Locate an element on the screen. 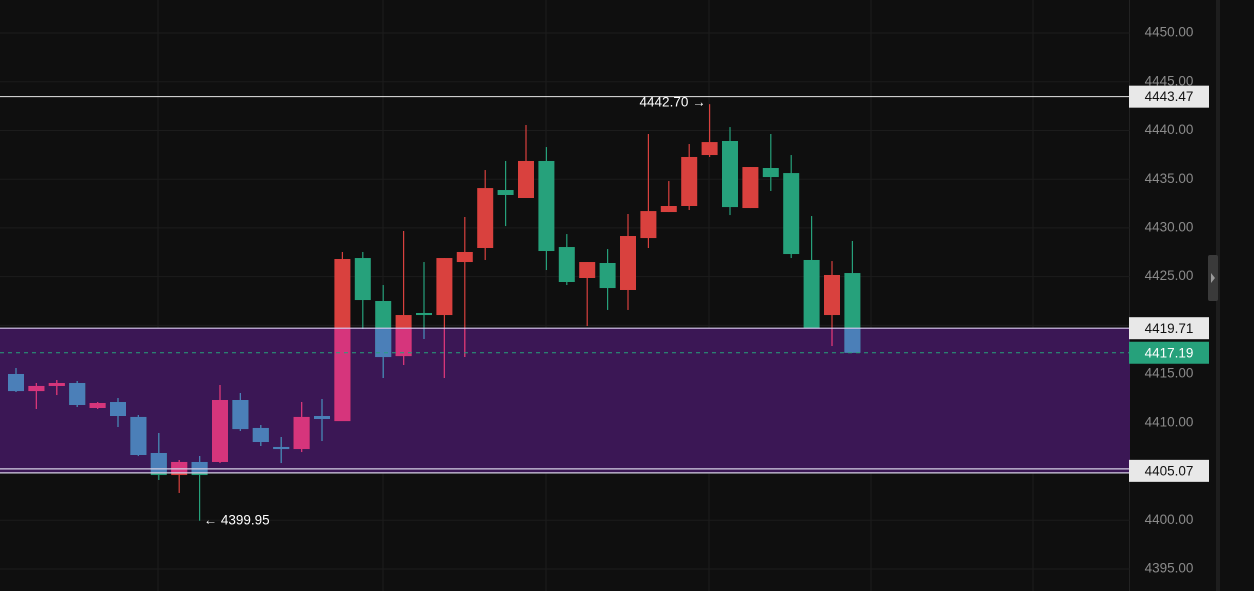 This screenshot has height=591, width=1254. price-label: 4417.19 is located at coordinates (1169, 352).